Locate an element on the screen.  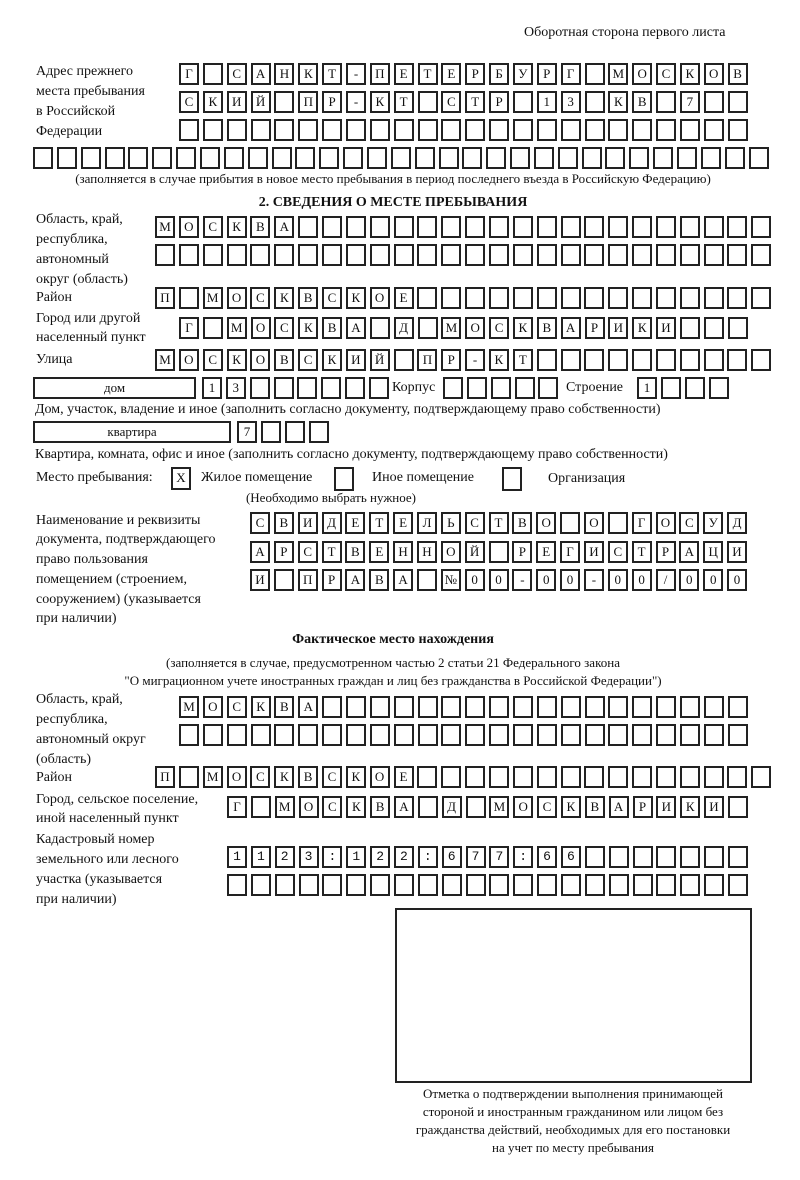
char-cell: - is located at coordinates (475, 360).